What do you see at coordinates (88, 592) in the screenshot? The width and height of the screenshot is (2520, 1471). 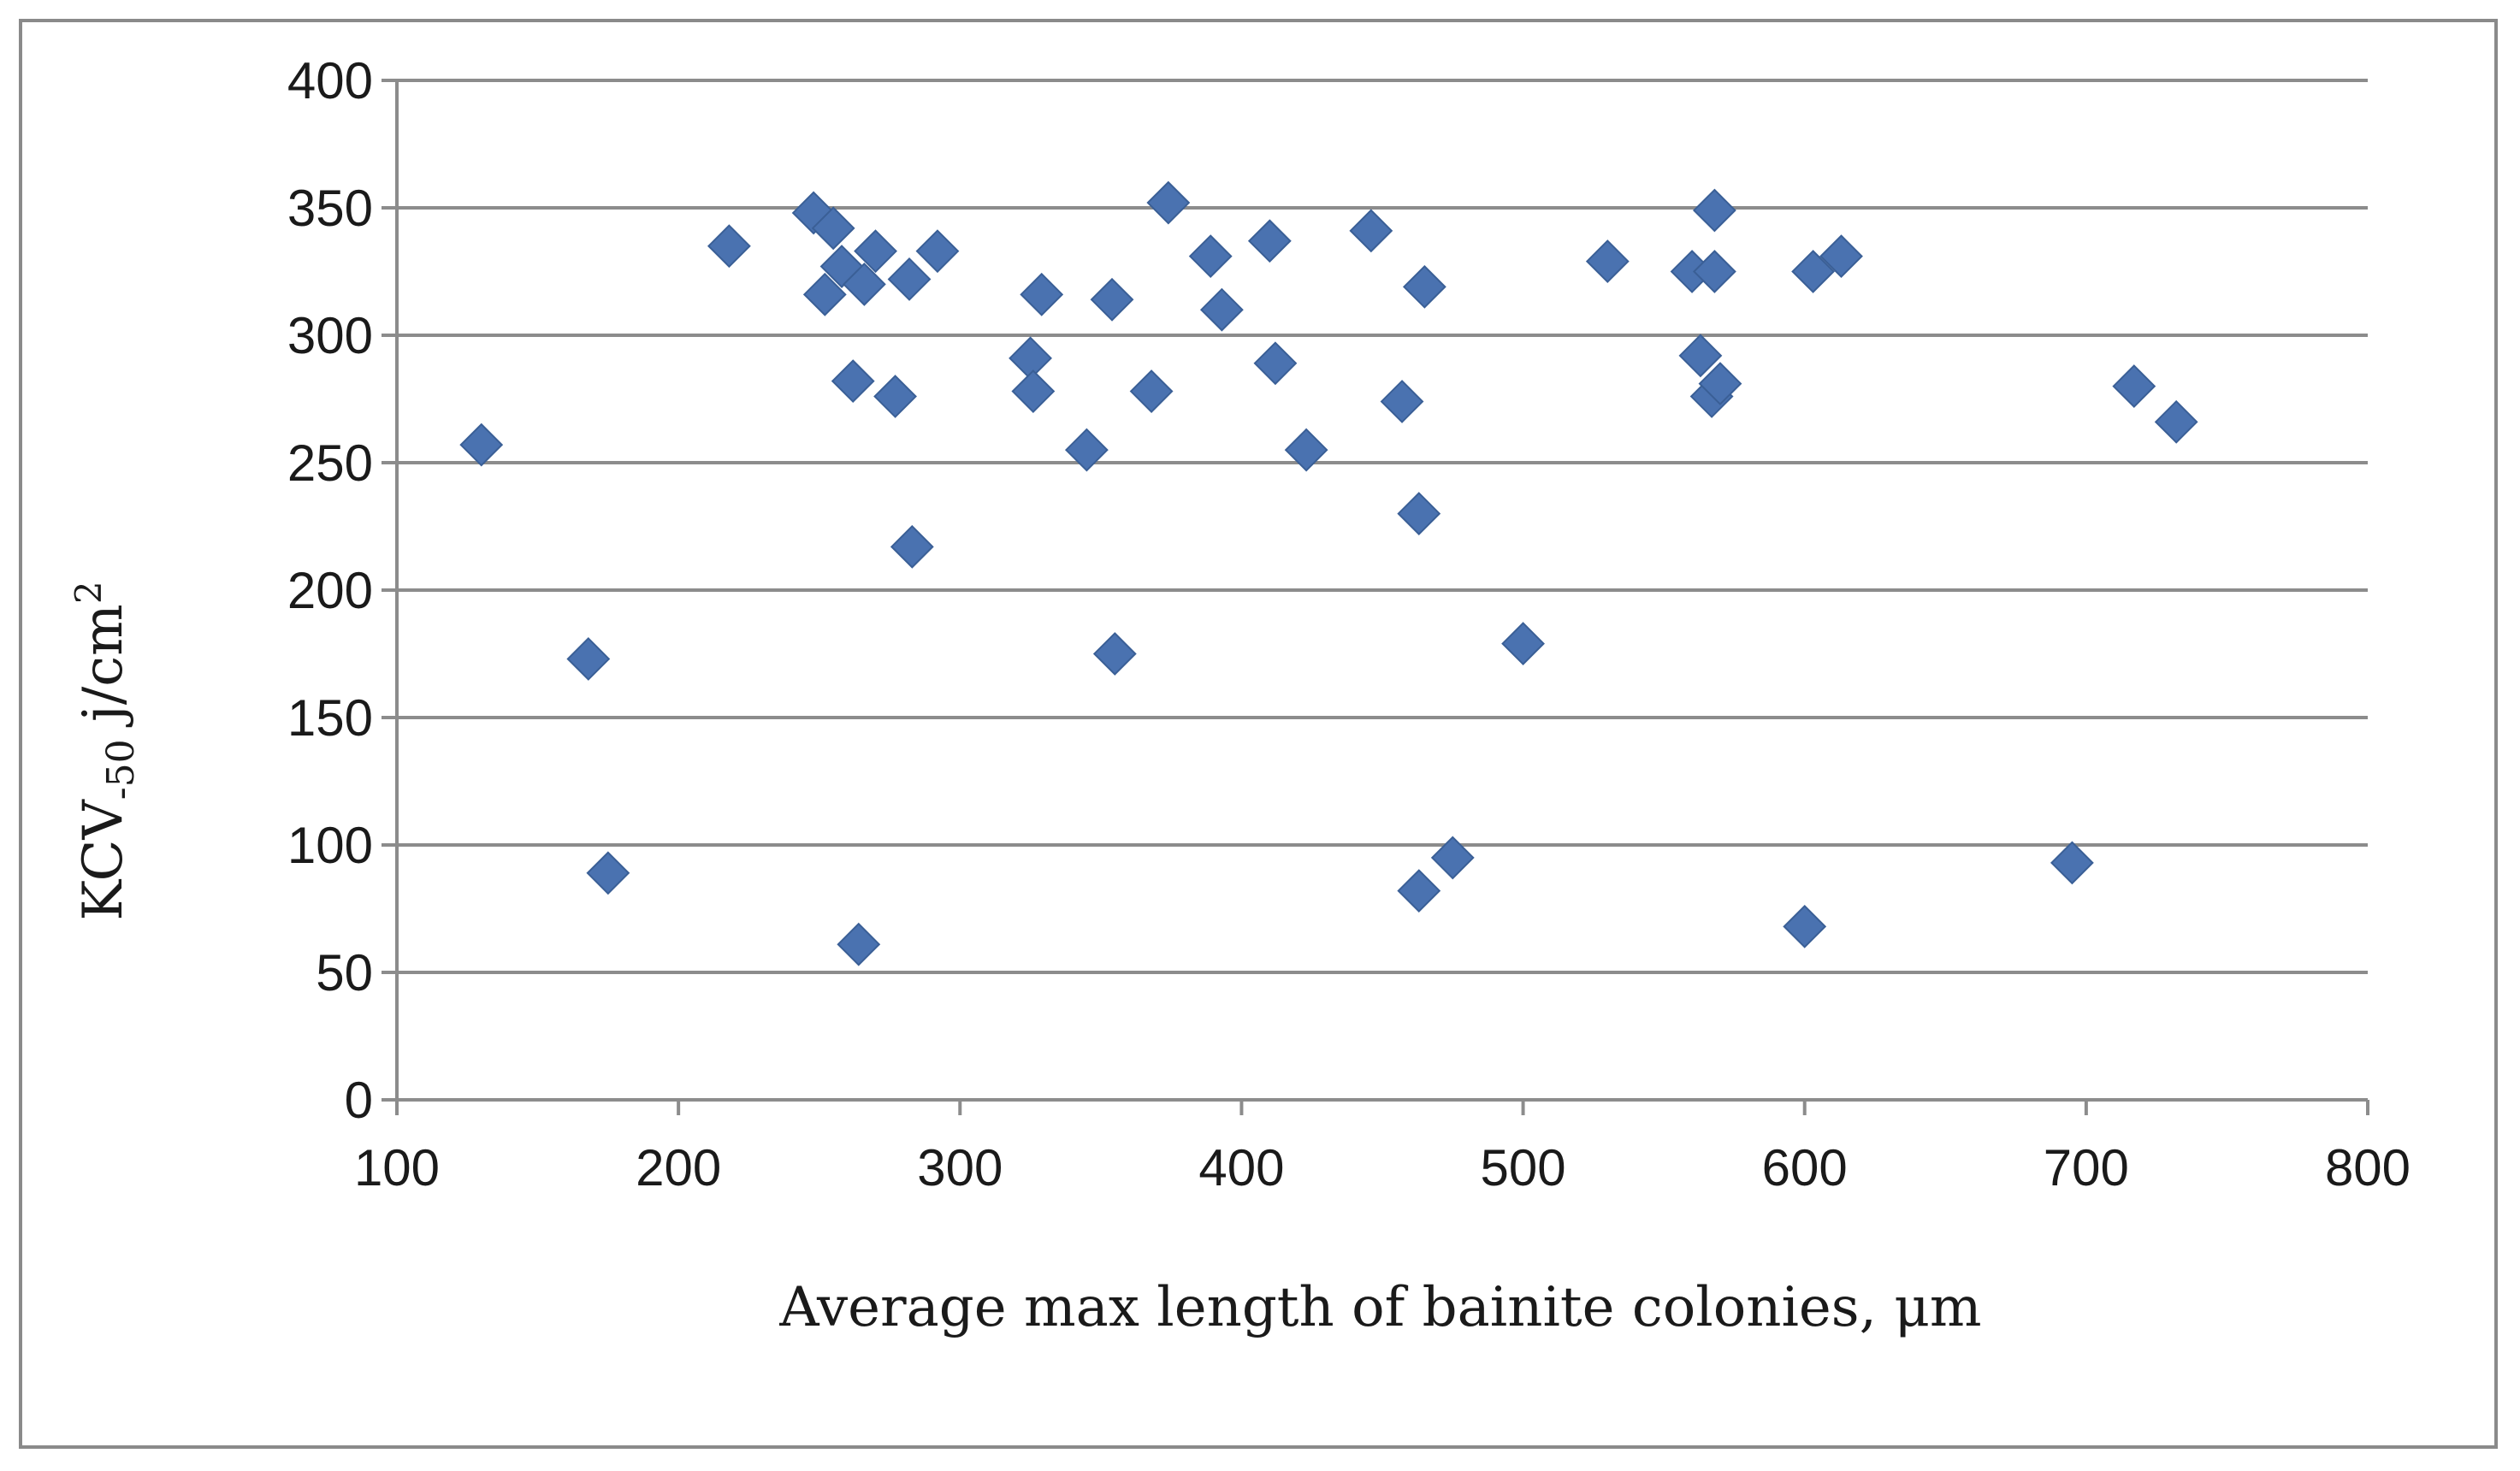 I see `y-axis-title-superscript: 2` at bounding box center [88, 592].